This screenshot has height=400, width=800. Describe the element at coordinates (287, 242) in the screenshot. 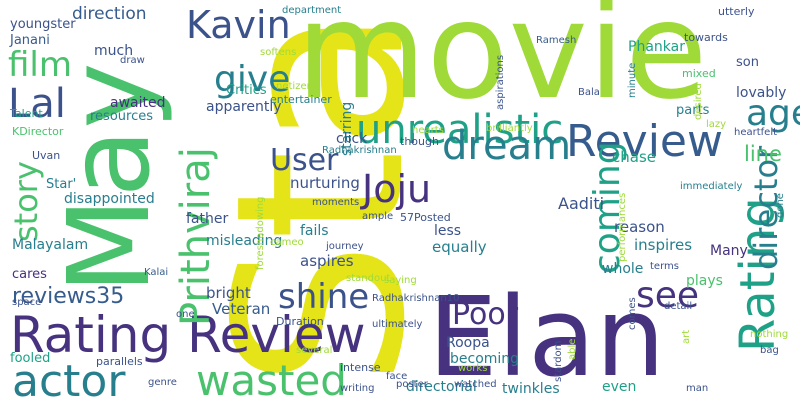

I see `word-cameo: cameo` at that location.